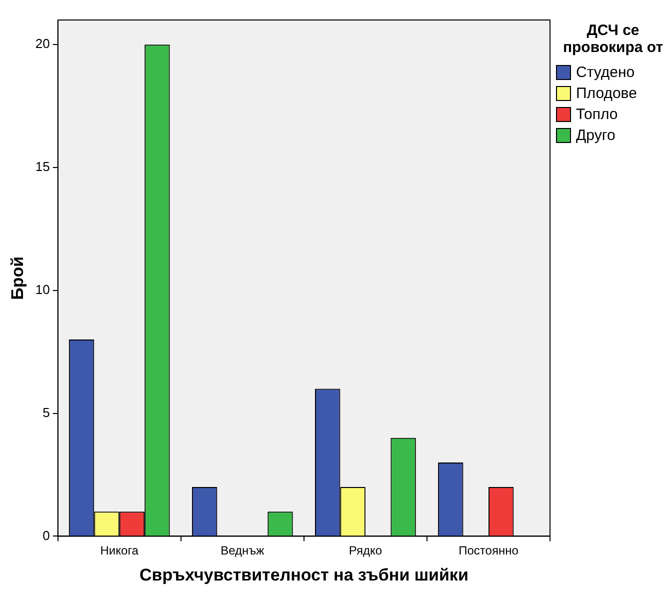  Describe the element at coordinates (303, 574) in the screenshot. I see `x-axis-title: Свръхчувствителност на зъбни шийки` at that location.